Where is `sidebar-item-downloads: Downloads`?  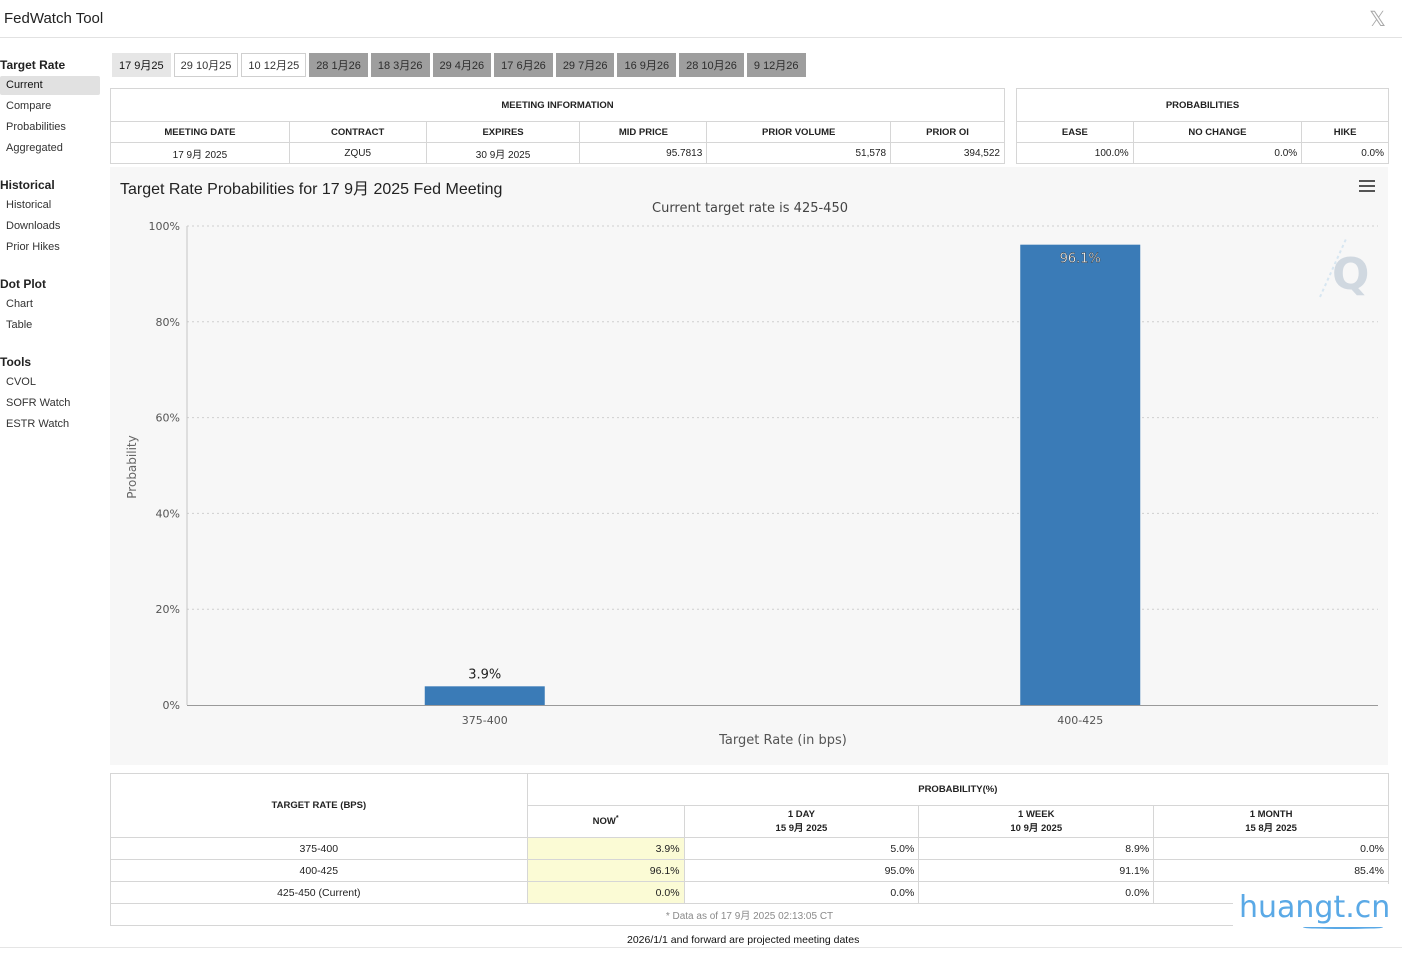
sidebar-item-downloads: Downloads is located at coordinates (33, 226).